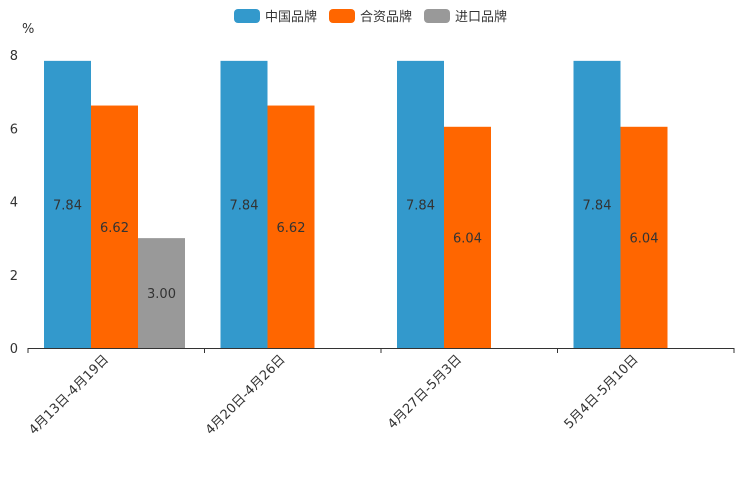 This screenshot has width=744, height=496. Describe the element at coordinates (28, 29) in the screenshot. I see `y-axis-label: %` at that location.